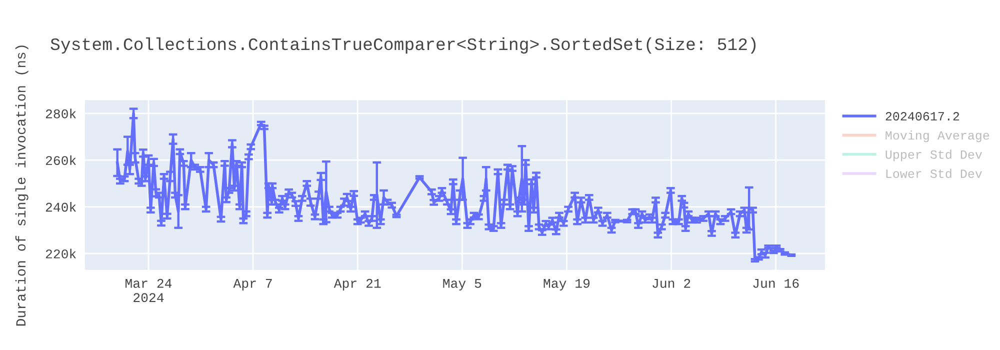 This screenshot has width=1000, height=350. What do you see at coordinates (61, 160) in the screenshot?
I see `y-tick-label: 260k` at bounding box center [61, 160].